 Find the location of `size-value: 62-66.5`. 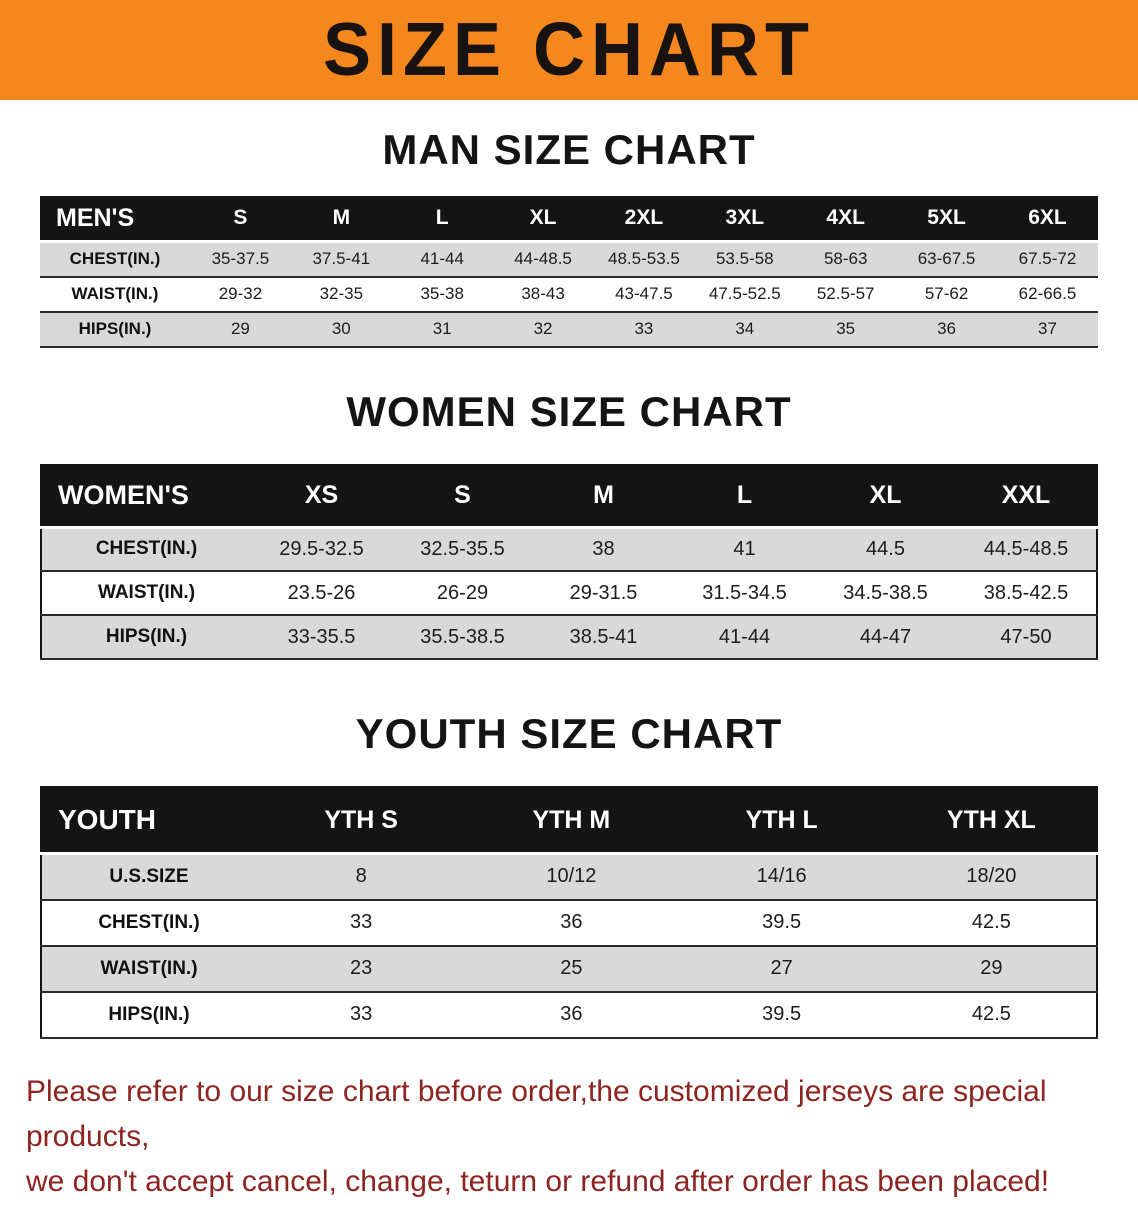

size-value: 62-66.5 is located at coordinates (1047, 293).